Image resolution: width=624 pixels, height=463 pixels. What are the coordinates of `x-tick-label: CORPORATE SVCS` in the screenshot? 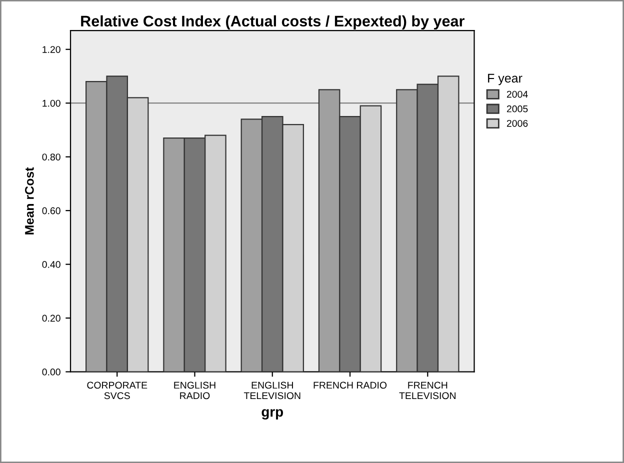 It's located at (117, 391).